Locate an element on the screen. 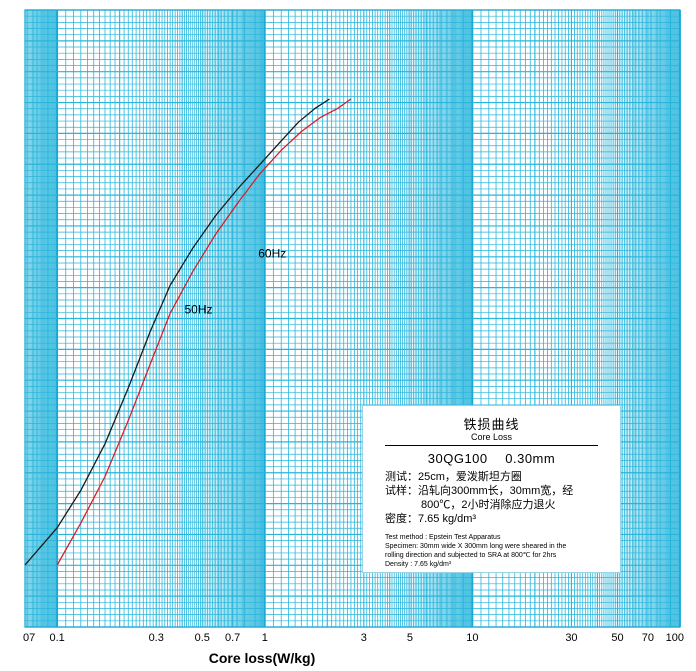 The image size is (696, 671). info-cn-line: 800℃，2小时消除应力退火 is located at coordinates (488, 505).